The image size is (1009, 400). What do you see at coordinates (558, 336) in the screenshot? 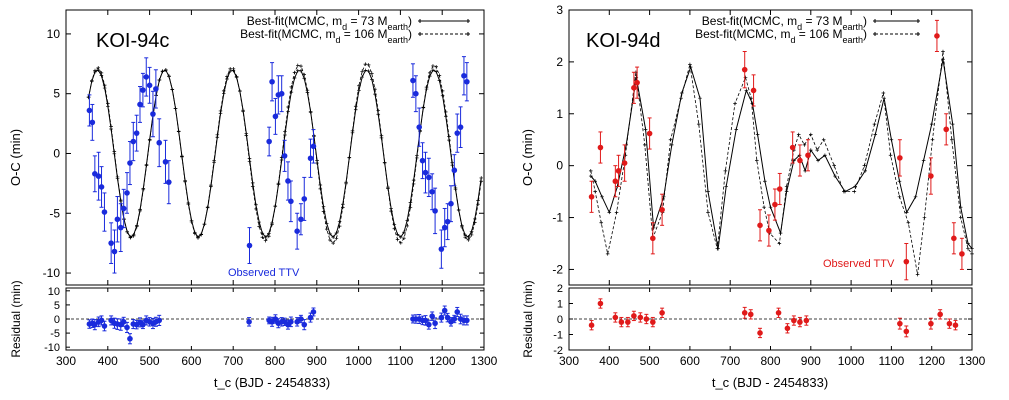
I see `residual-y-tick-label: -1` at bounding box center [558, 336].